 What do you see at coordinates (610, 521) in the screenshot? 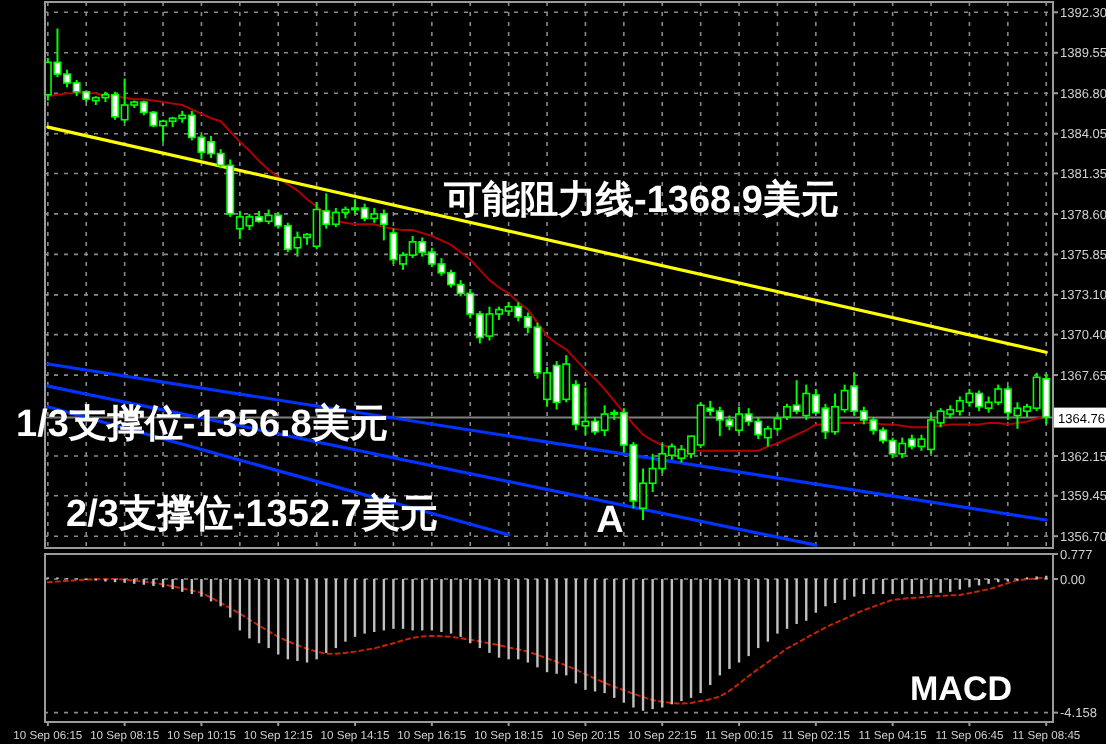
I see `annotation: A` at bounding box center [610, 521].